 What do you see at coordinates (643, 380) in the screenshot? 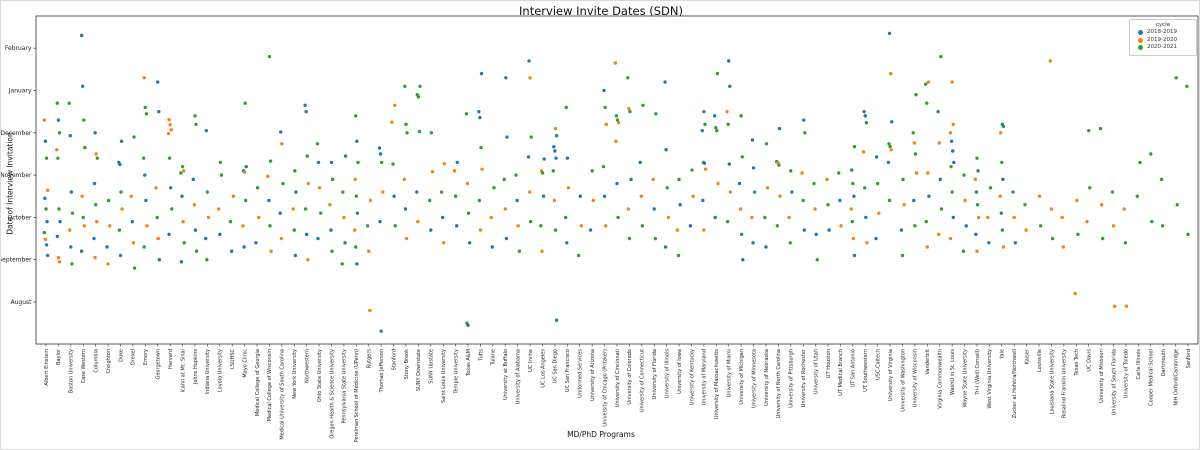
I see `x-tick-label: University of Connecticut` at bounding box center [643, 380].